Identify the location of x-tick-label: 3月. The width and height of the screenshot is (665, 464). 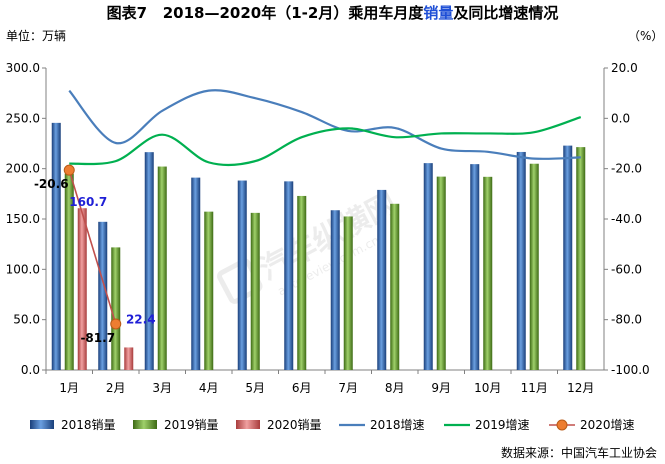
(162, 388).